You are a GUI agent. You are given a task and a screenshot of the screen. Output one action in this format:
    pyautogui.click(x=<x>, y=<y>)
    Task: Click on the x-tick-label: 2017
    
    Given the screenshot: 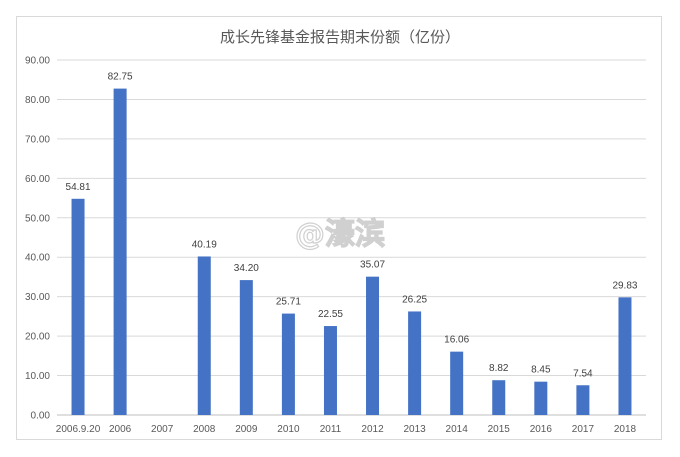 What is the action you would take?
    pyautogui.click(x=583, y=429)
    